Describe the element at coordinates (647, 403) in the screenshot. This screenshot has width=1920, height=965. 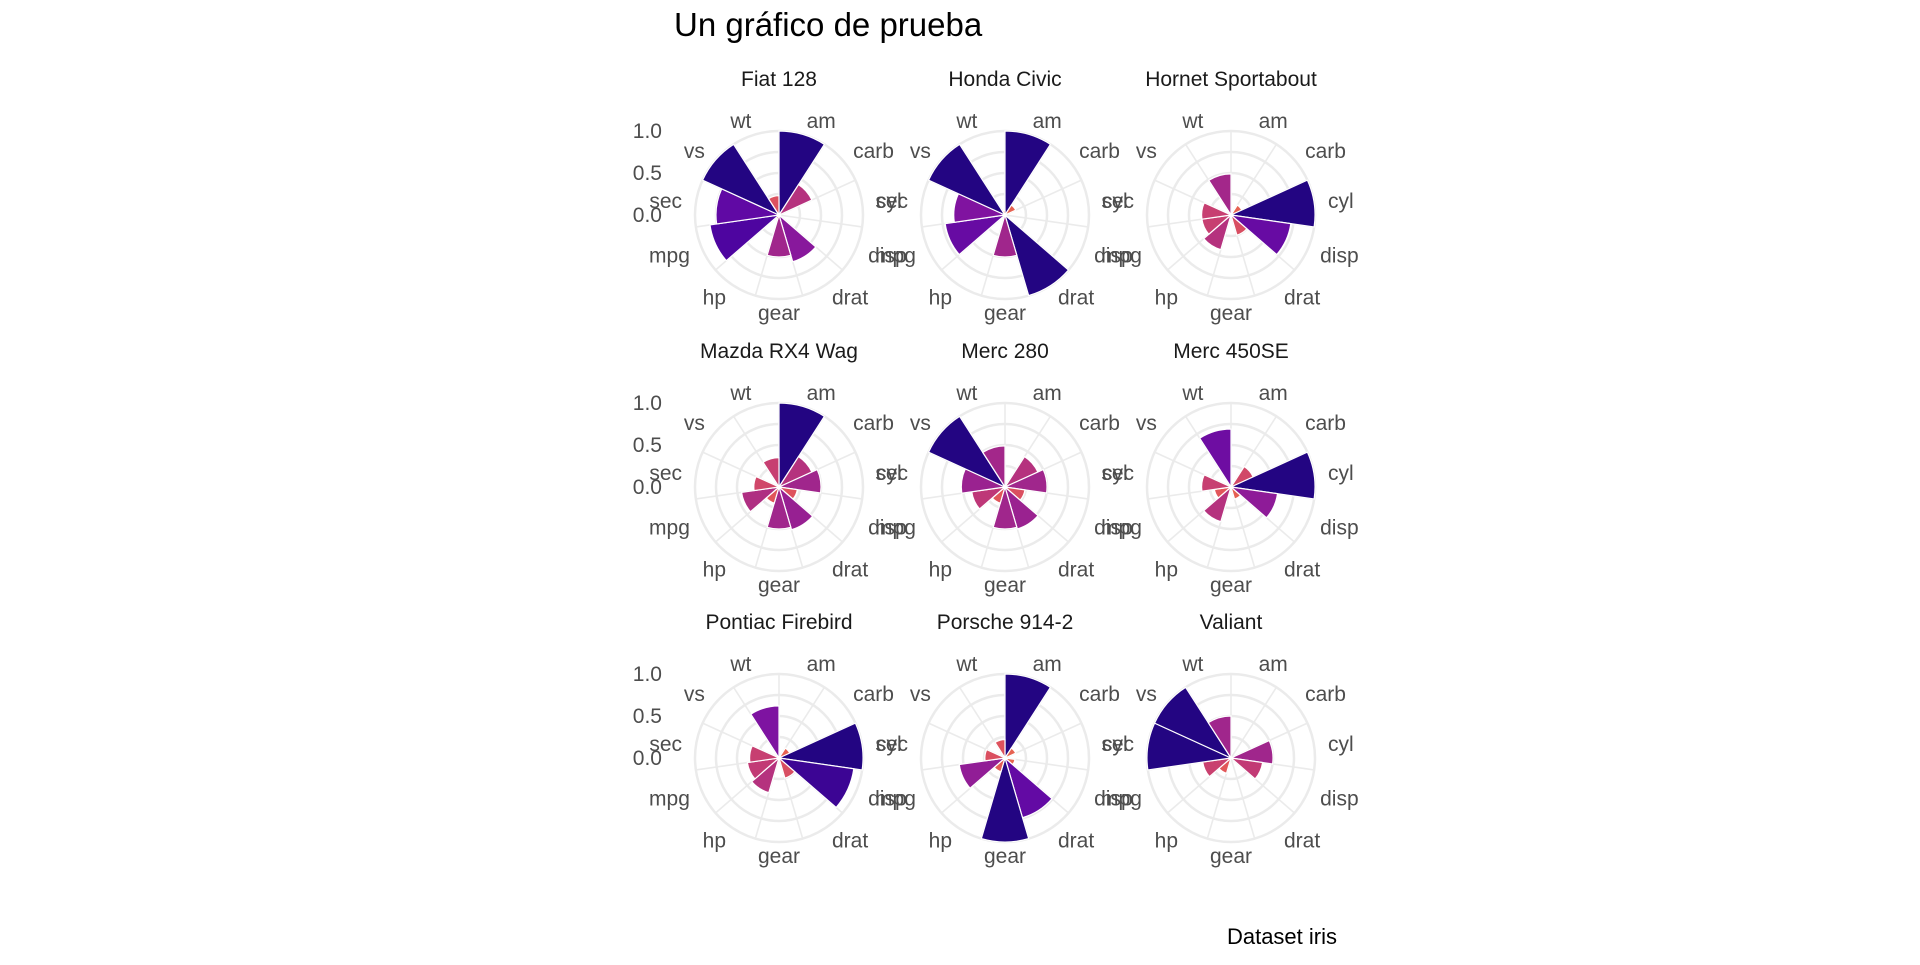
I see `radial-tick-label: 1.0` at that location.